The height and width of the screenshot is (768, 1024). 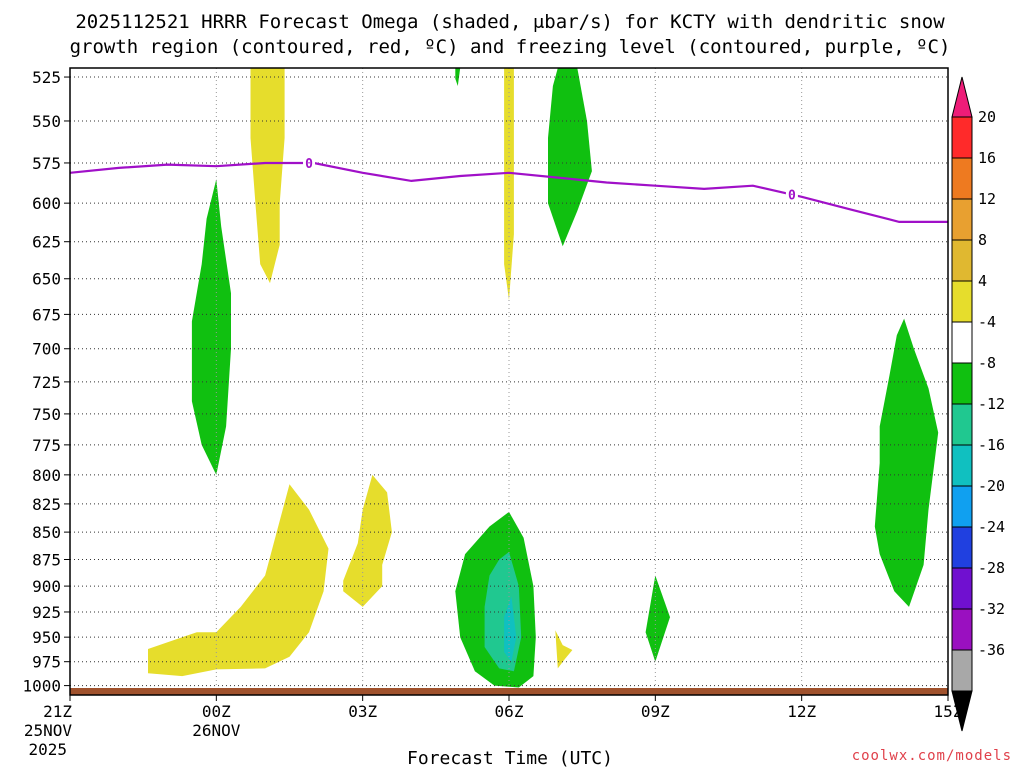 What do you see at coordinates (46, 445) in the screenshot?
I see `y-tick-label-775: 775` at bounding box center [46, 445].